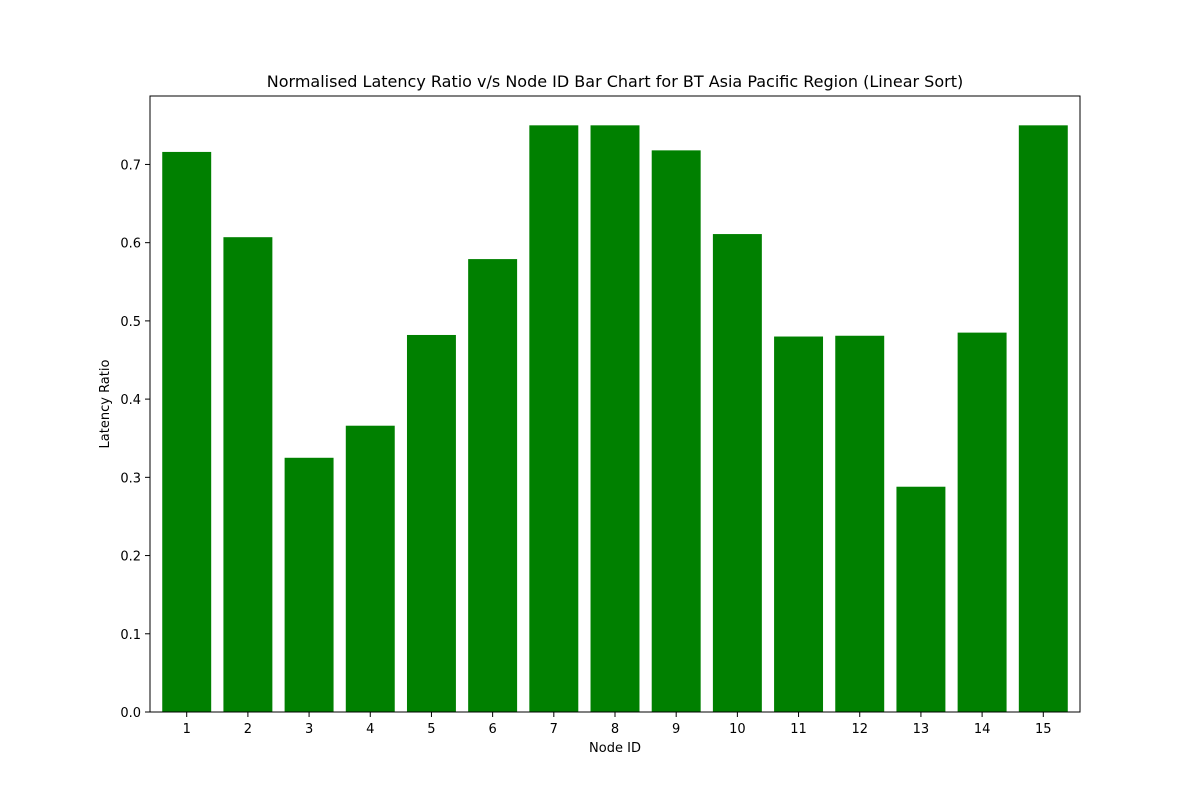  Describe the element at coordinates (615, 729) in the screenshot. I see `x-tick-label: 8` at that location.